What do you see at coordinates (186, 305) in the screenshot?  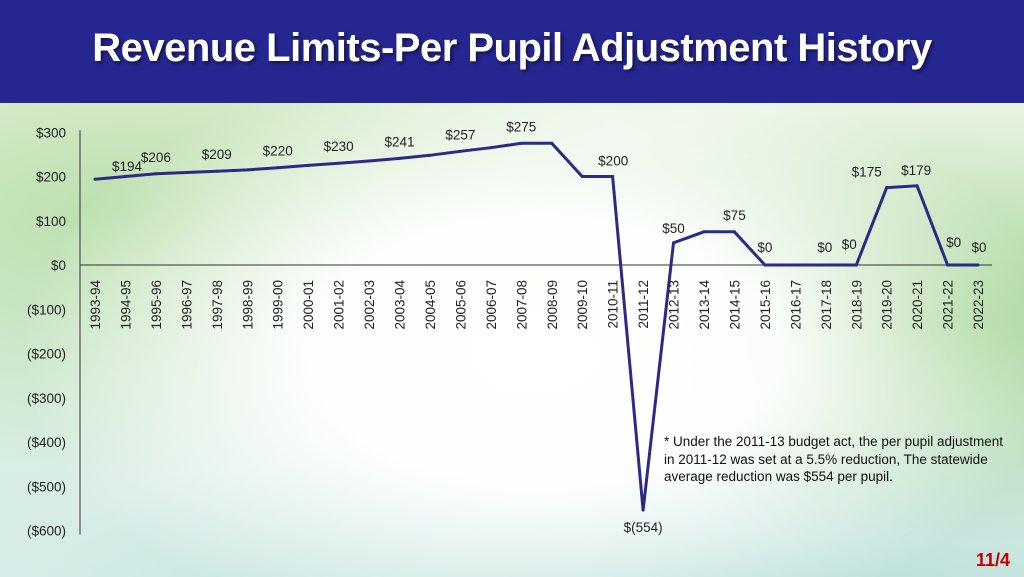 I see `x-tick-label: 1996-97` at bounding box center [186, 305].